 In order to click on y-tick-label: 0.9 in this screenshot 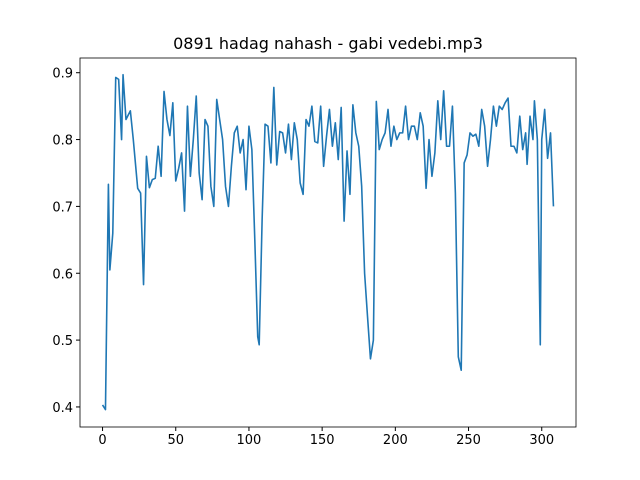, I will do `click(62, 74)`.